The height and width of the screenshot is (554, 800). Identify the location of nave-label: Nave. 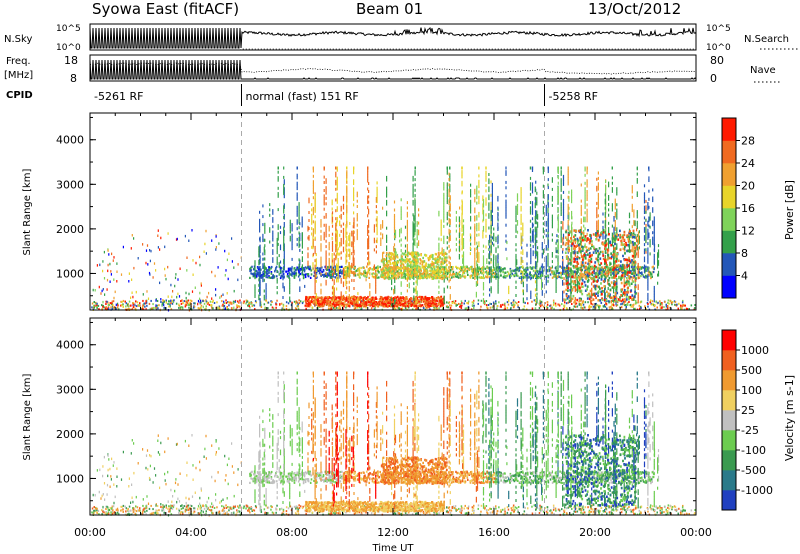
(763, 70).